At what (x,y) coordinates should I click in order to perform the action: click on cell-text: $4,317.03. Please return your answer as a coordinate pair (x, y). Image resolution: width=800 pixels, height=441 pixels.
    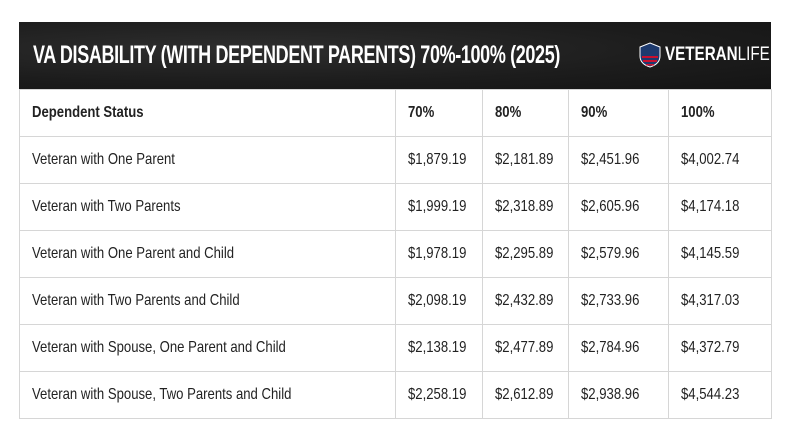
    Looking at the image, I should click on (710, 300).